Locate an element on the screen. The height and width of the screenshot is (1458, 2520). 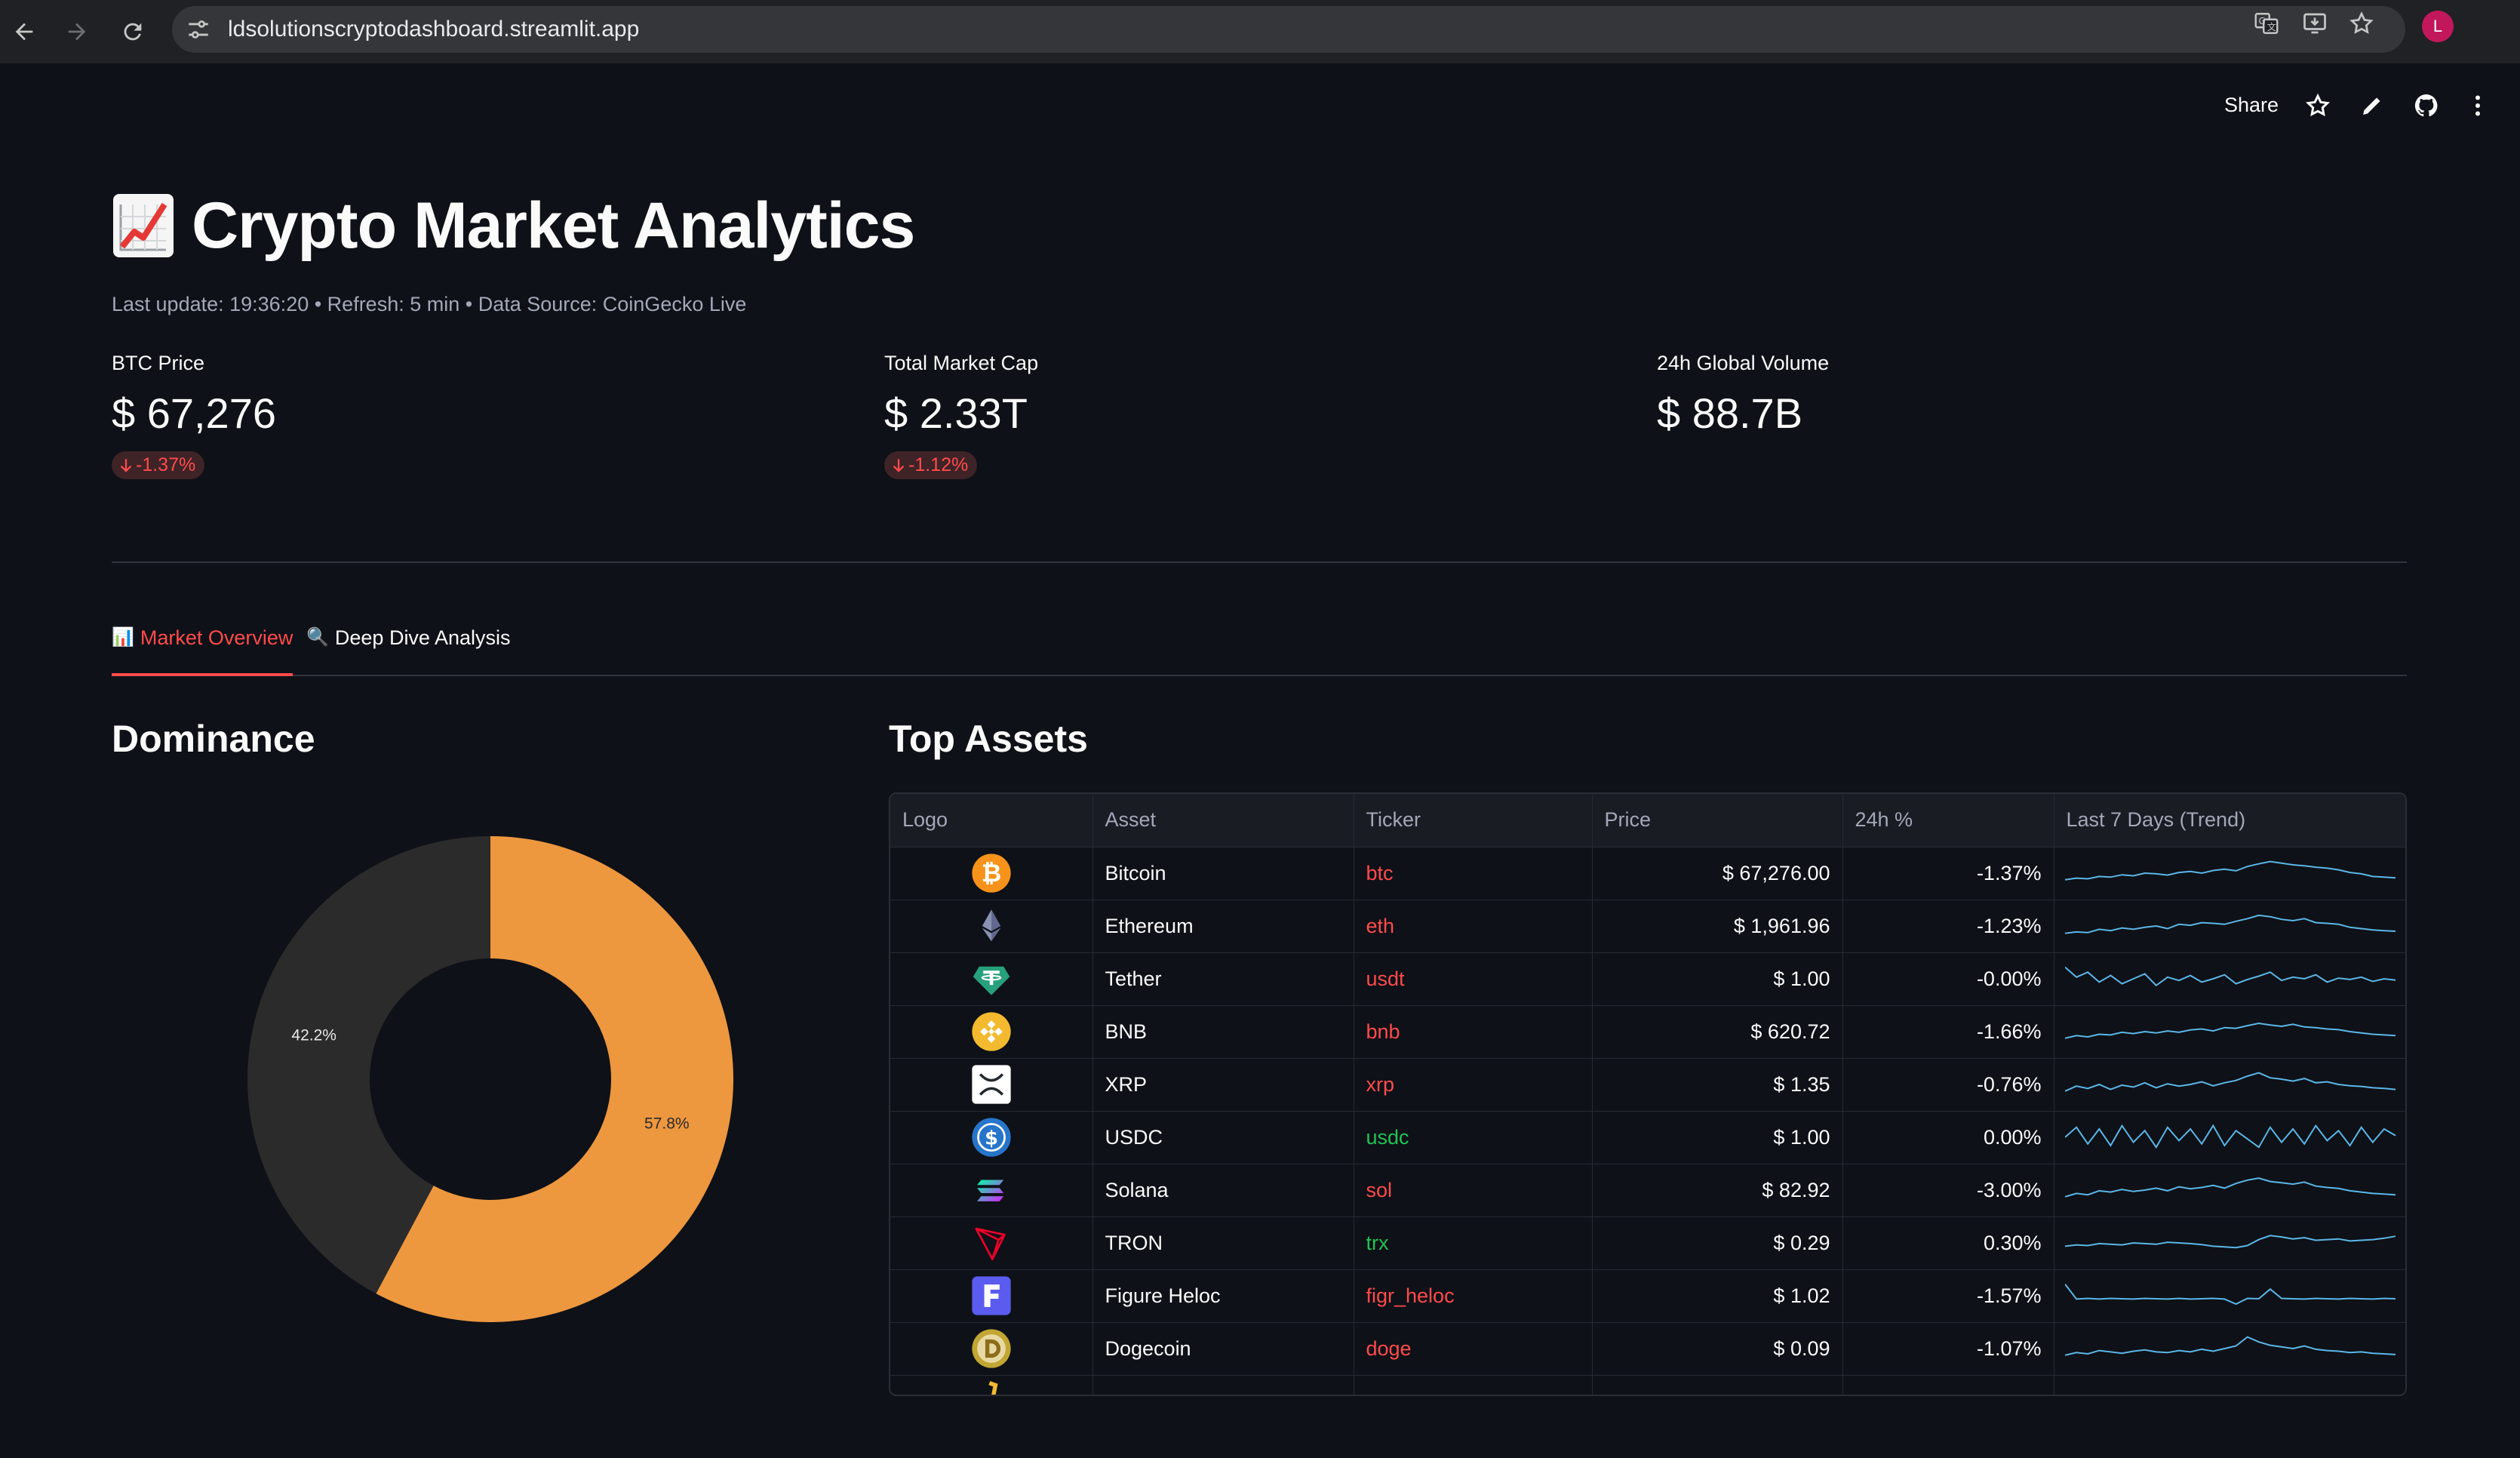
favorite-button is located at coordinates (2318, 106).